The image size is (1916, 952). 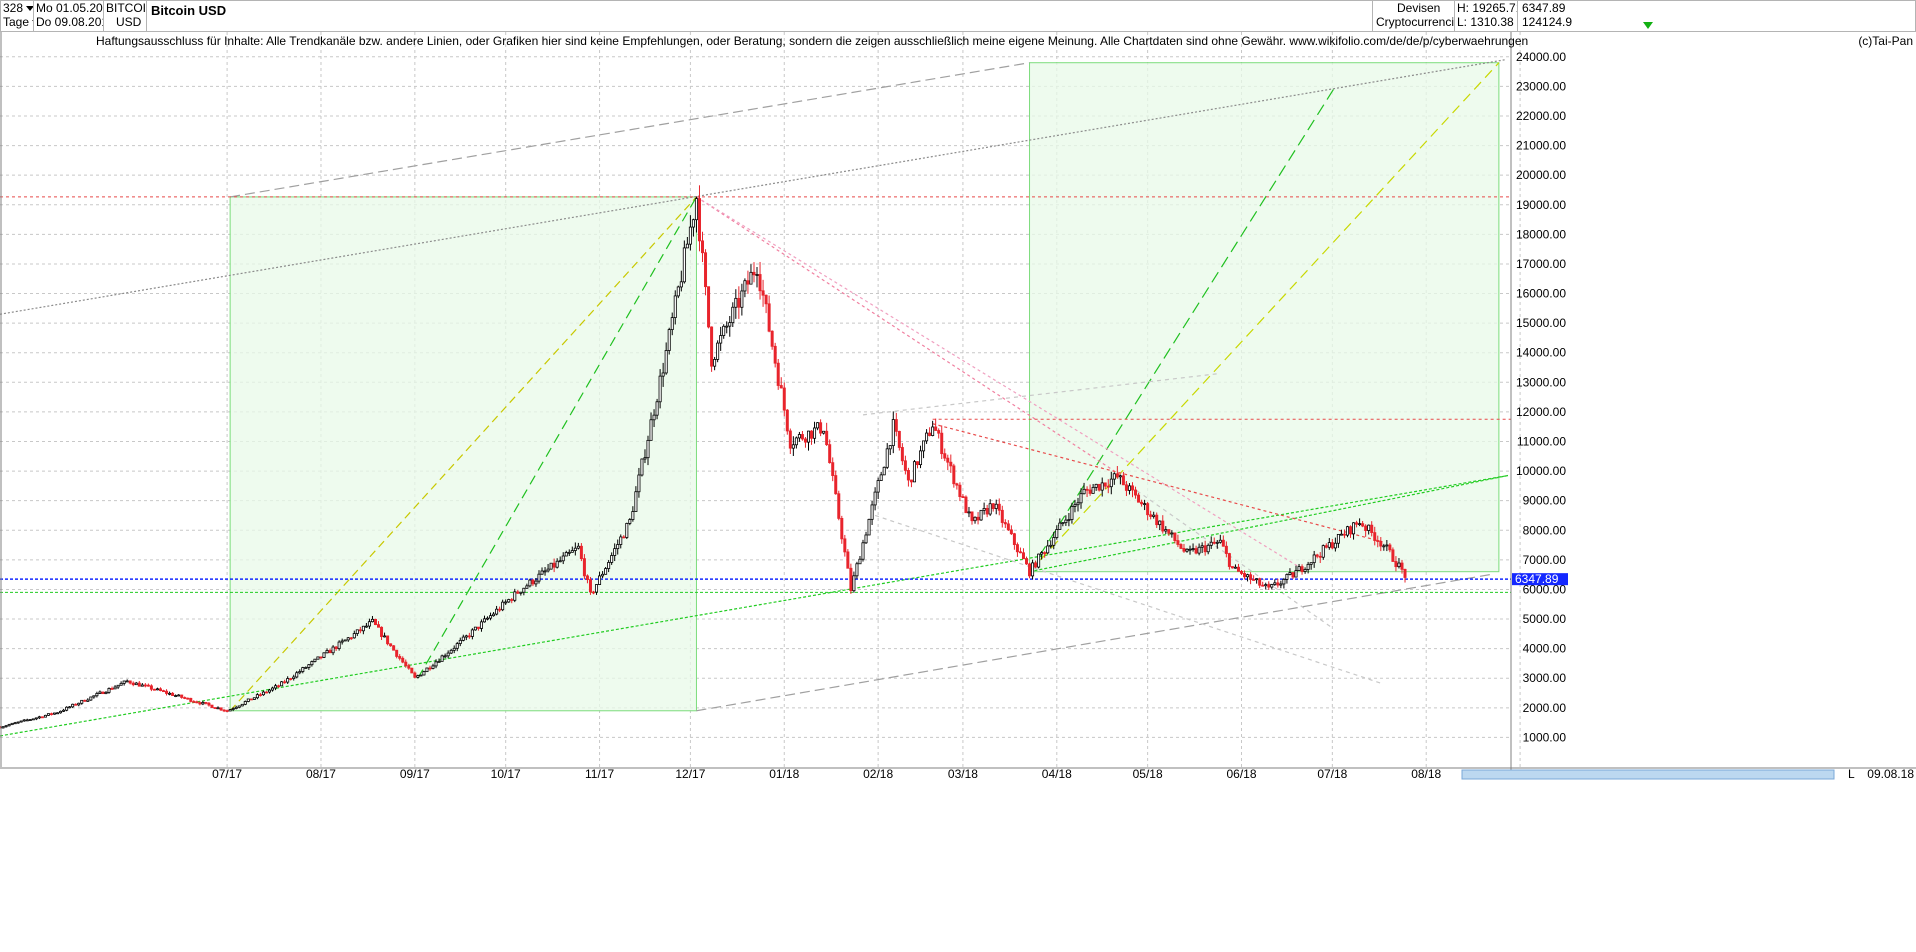 What do you see at coordinates (1545, 619) in the screenshot?
I see `y-tick-label: 5000.00` at bounding box center [1545, 619].